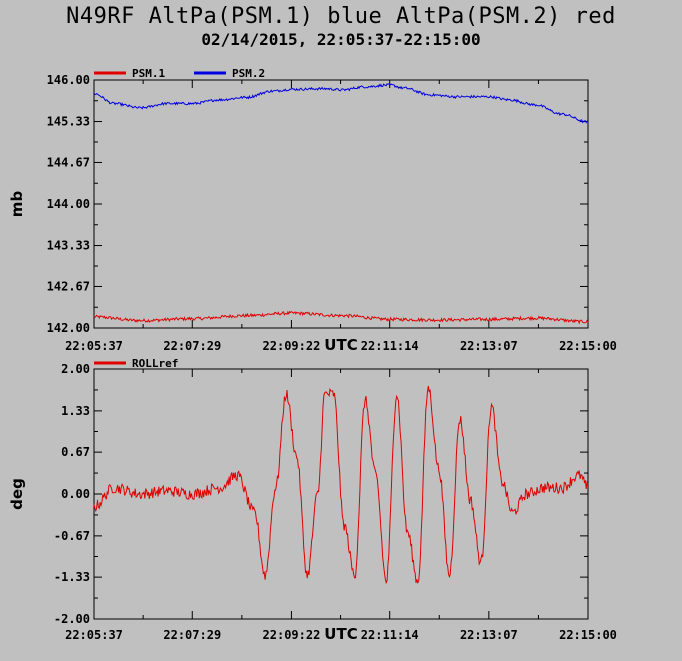  What do you see at coordinates (341, 103) in the screenshot?
I see `series-line-psm2` at bounding box center [341, 103].